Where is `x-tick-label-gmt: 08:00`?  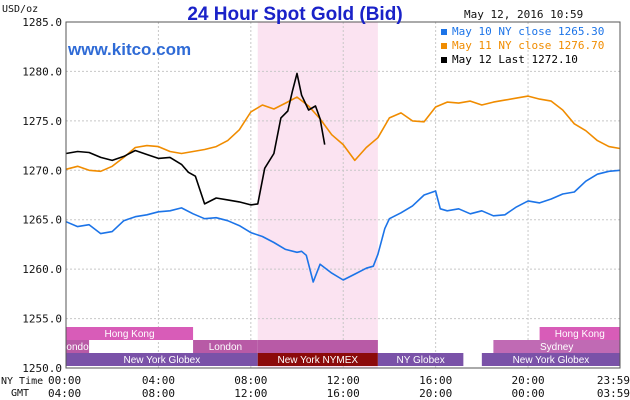
x-tick-label-gmt: 08:00 is located at coordinates (158, 393).